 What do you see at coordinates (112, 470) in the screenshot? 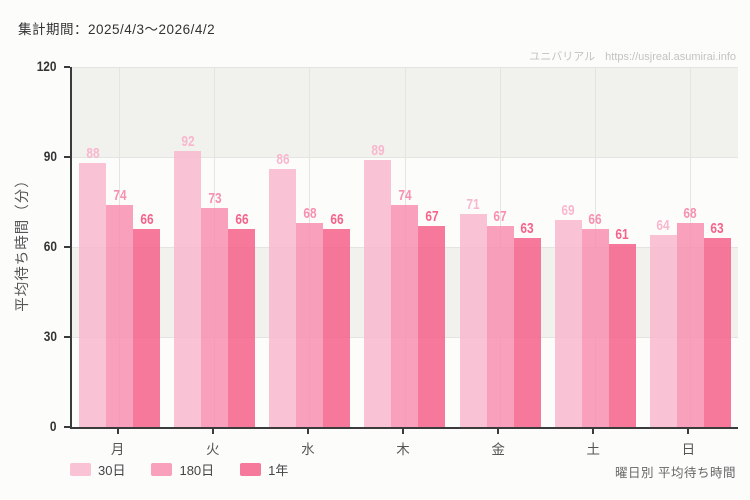
I see `legend-label: 30日` at bounding box center [112, 470].